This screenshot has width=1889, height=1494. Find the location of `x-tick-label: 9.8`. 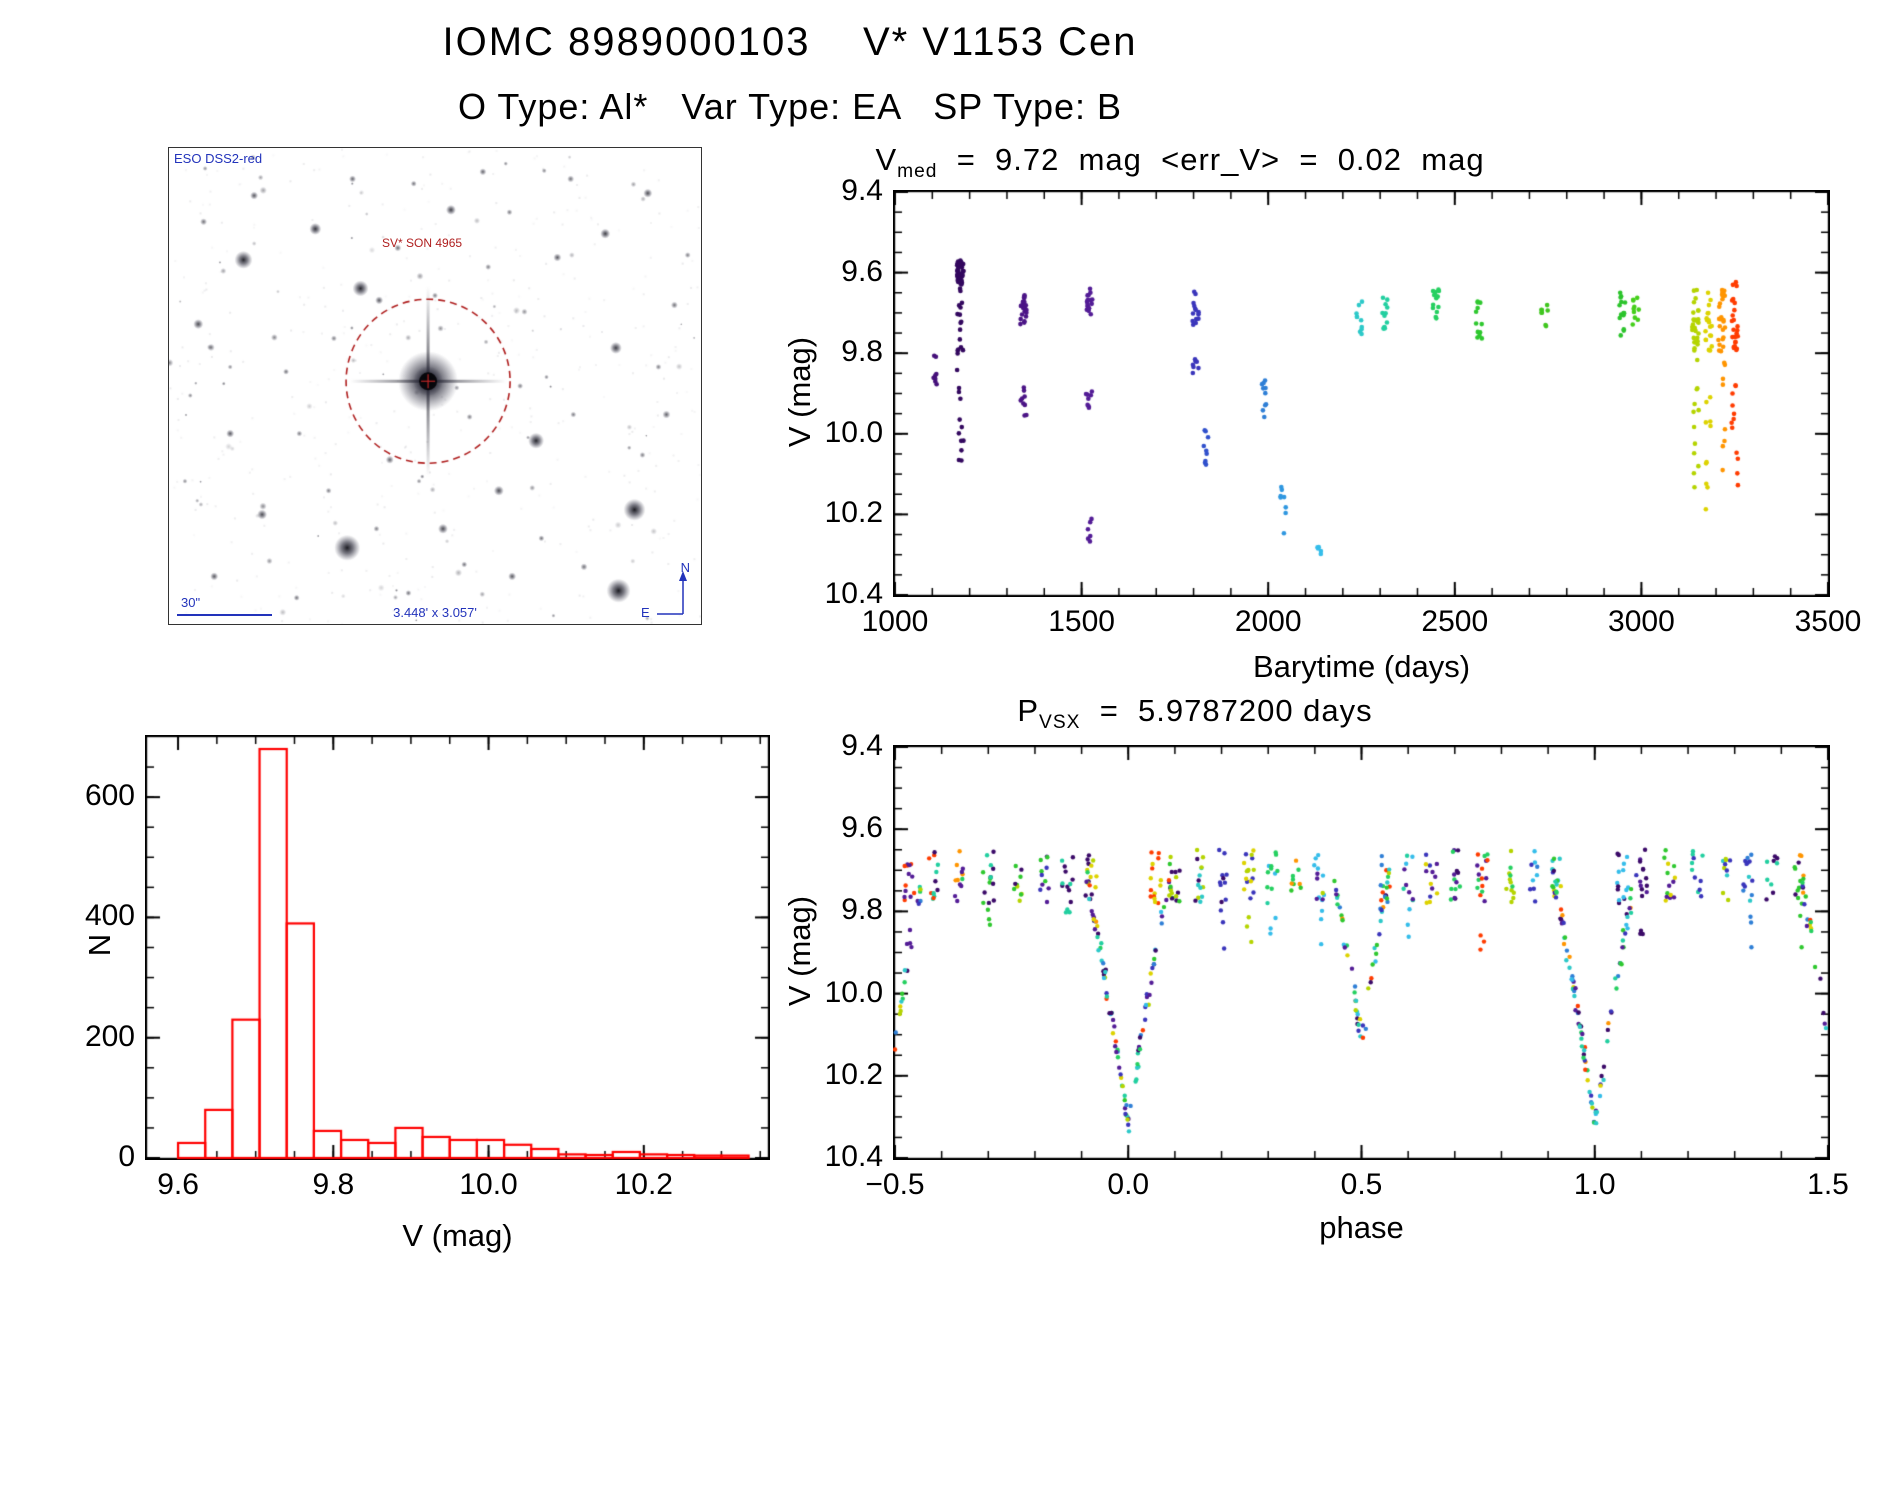

x-tick-label: 9.8 is located at coordinates (333, 1184).